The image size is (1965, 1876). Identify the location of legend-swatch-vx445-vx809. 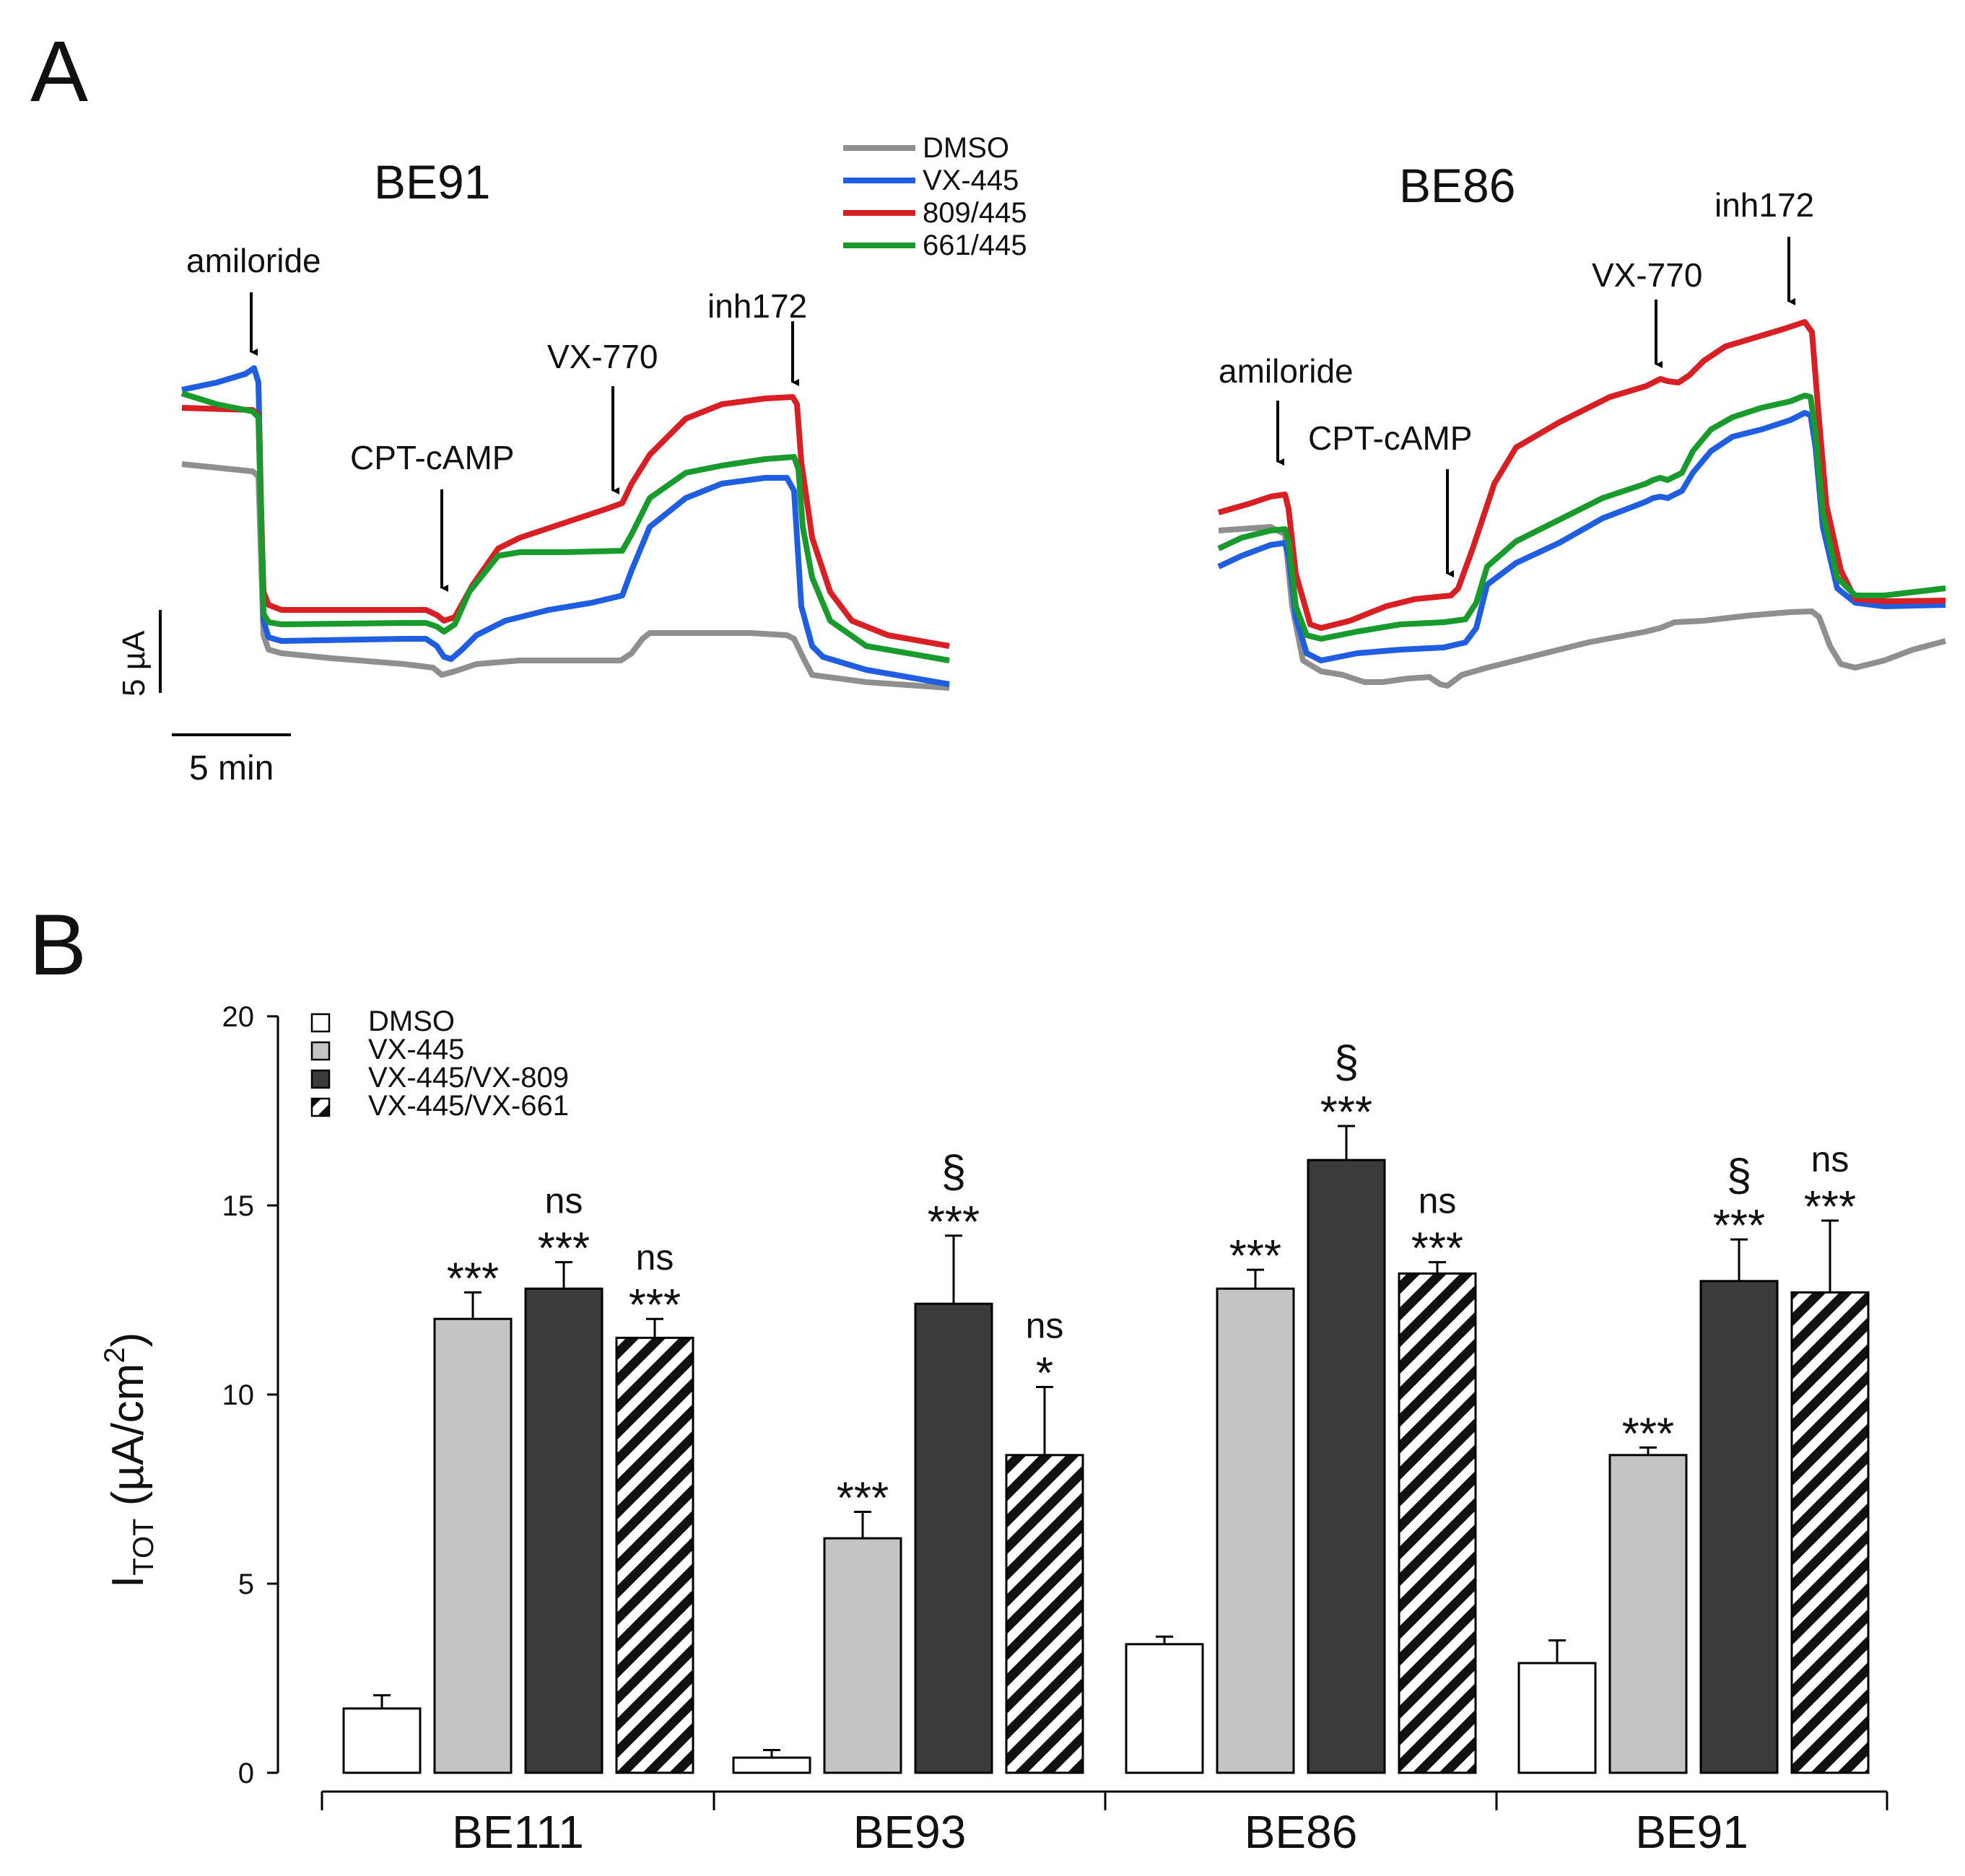
(320, 1079).